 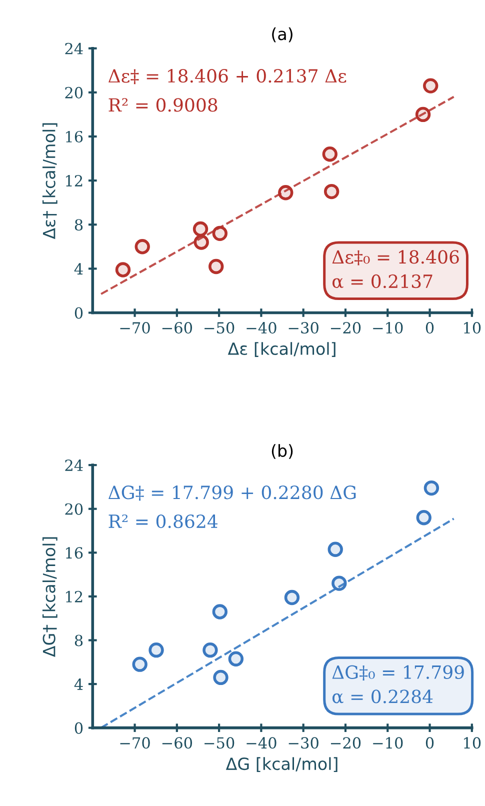 I want to click on x-axis-title: Δε [kcal/mol], so click(x=282, y=349).